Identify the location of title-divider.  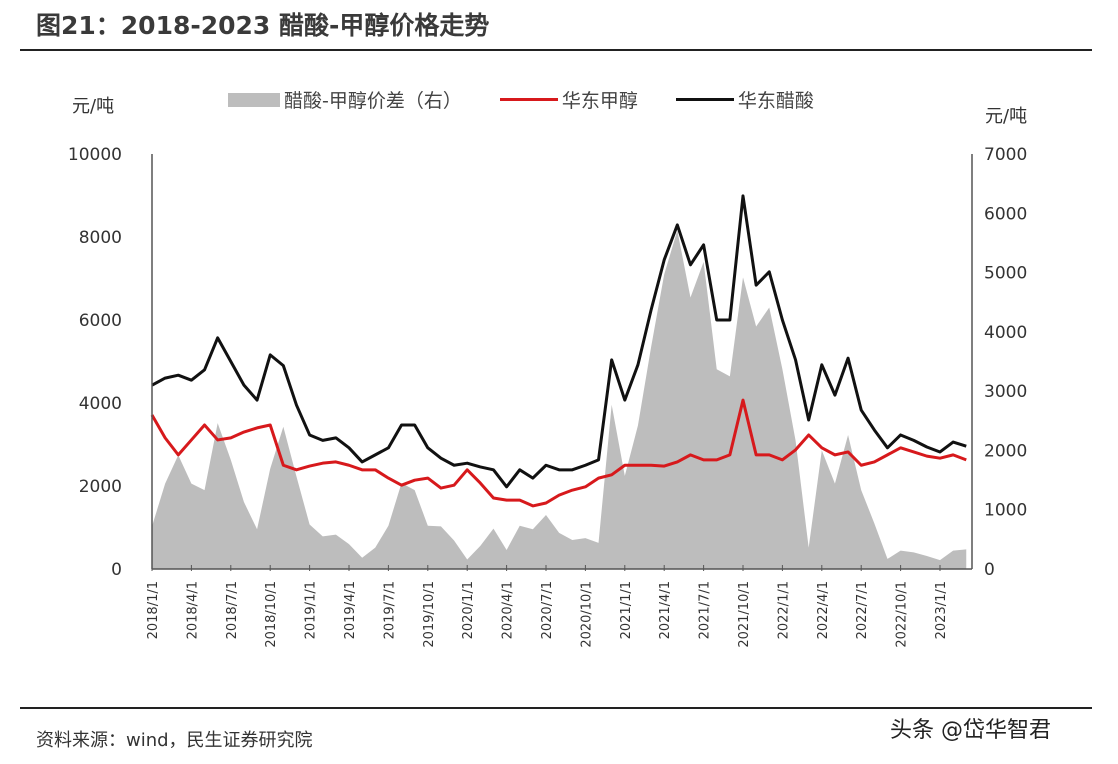
(556, 50).